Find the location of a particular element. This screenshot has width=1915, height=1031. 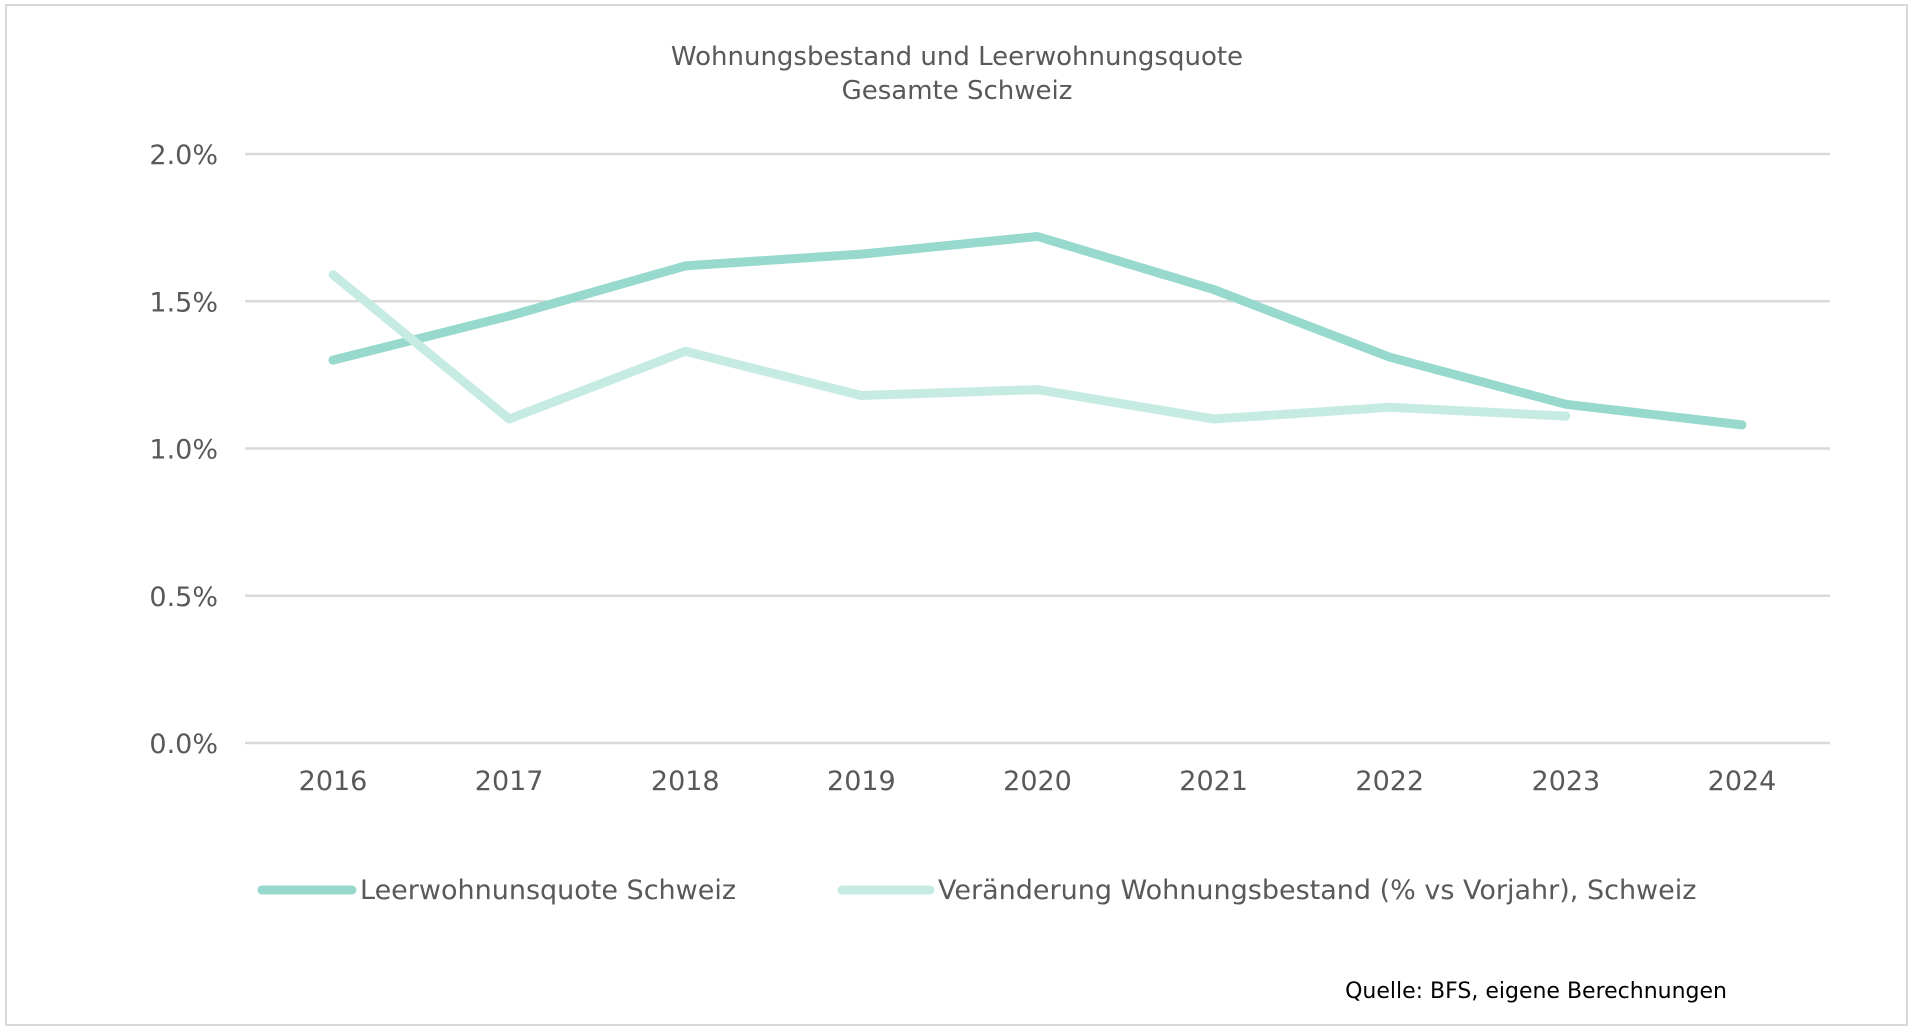

x-tick-label: 2018 is located at coordinates (685, 781).